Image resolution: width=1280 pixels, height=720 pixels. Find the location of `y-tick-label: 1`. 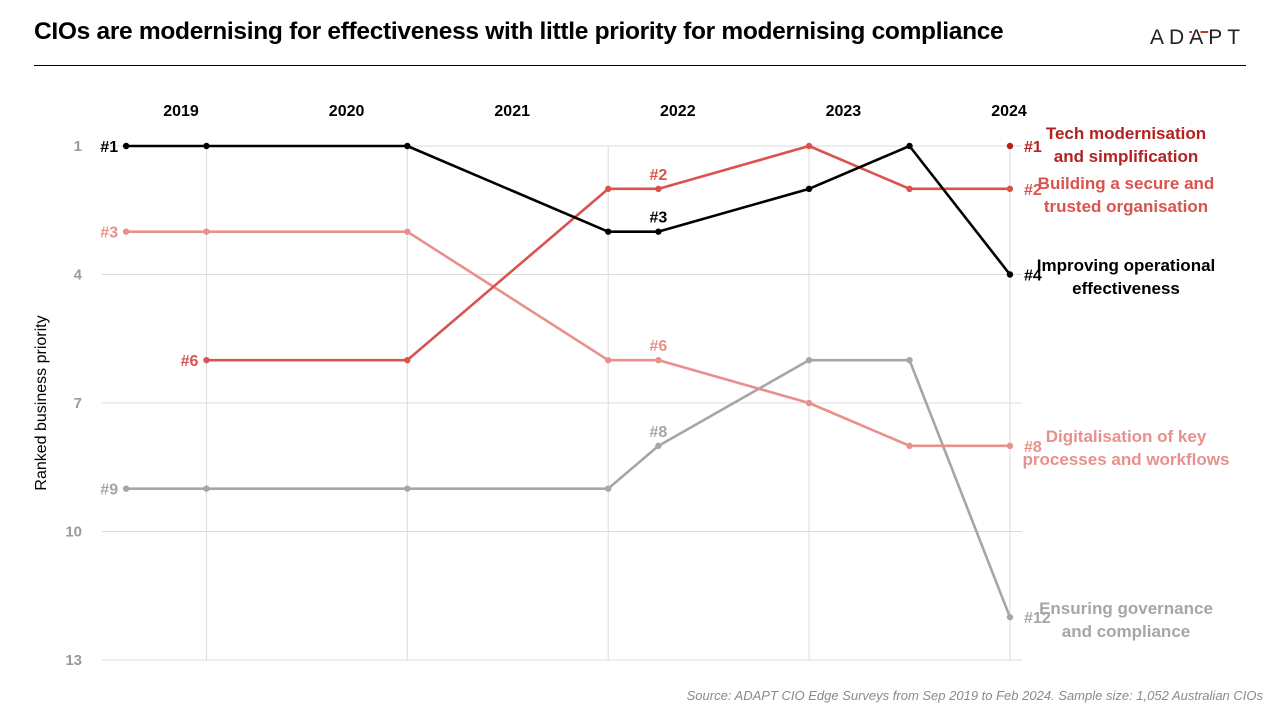

y-tick-label: 1 is located at coordinates (78, 146).